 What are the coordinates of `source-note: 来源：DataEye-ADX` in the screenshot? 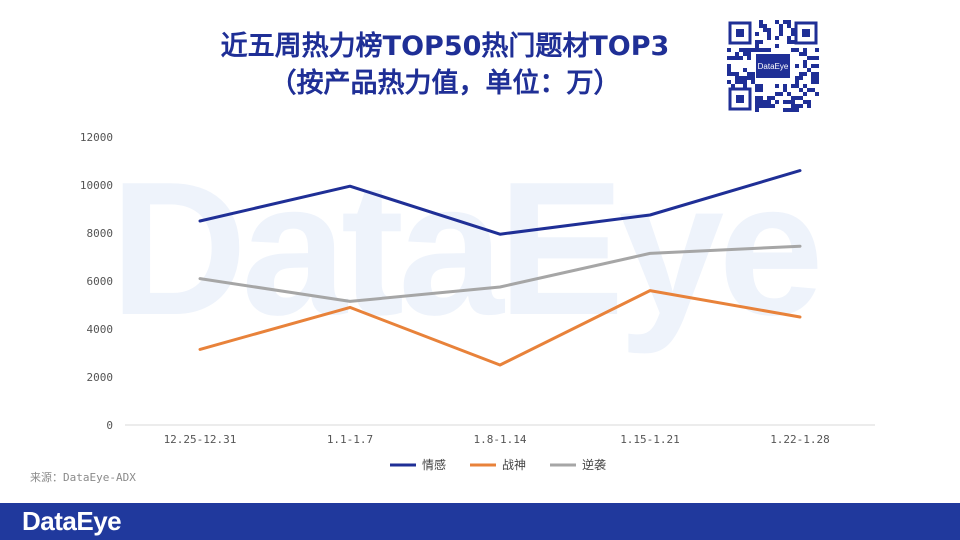 It's located at (83, 477).